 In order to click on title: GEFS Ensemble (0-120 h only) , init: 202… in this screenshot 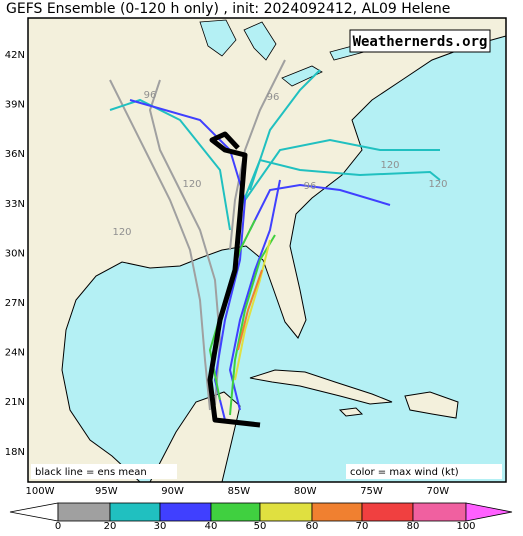, I will do `click(228, 9)`.